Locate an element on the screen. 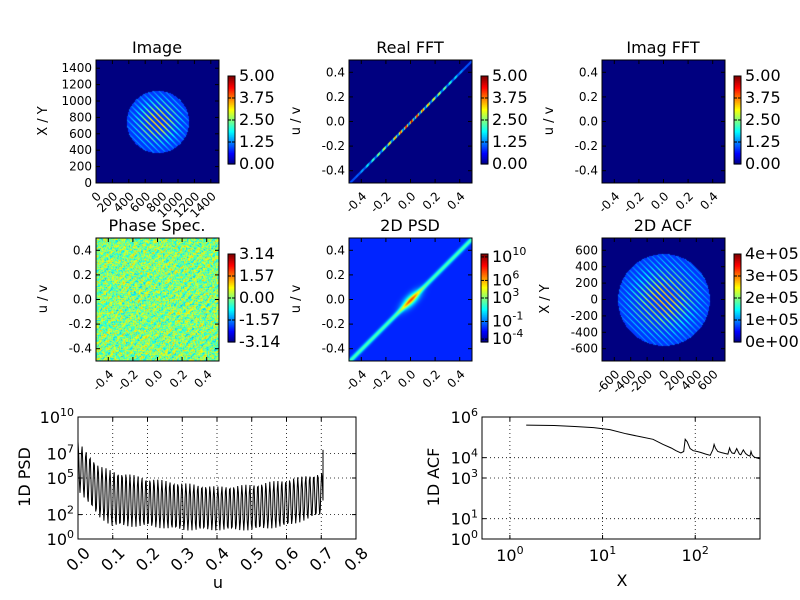  y-tick-label: -200 is located at coordinates (584, 316).